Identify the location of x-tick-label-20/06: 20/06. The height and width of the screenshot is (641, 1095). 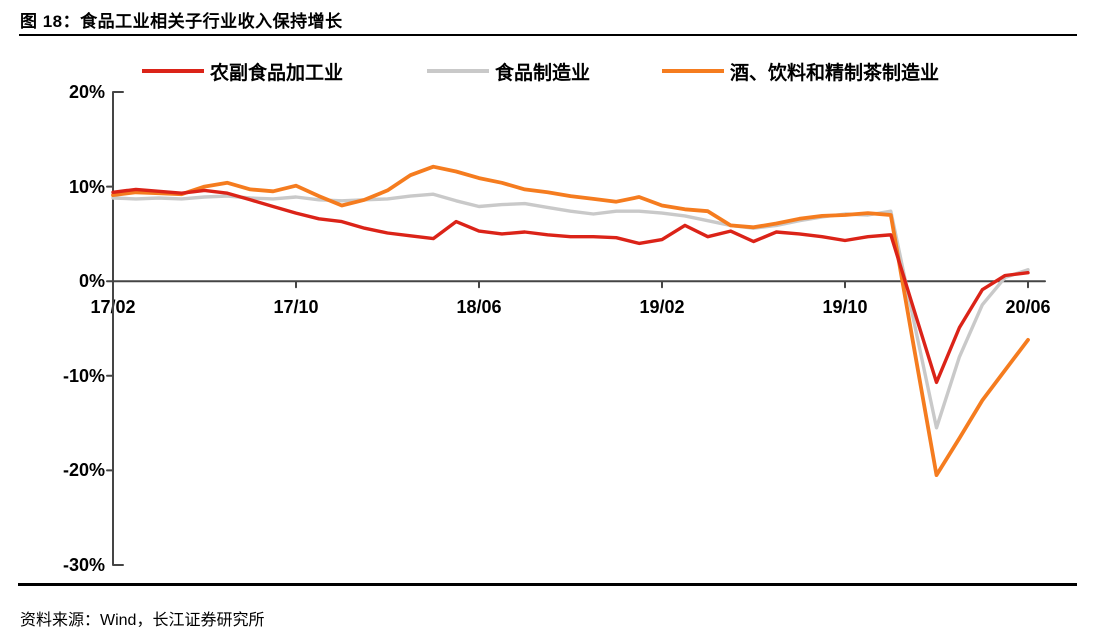
(1028, 307).